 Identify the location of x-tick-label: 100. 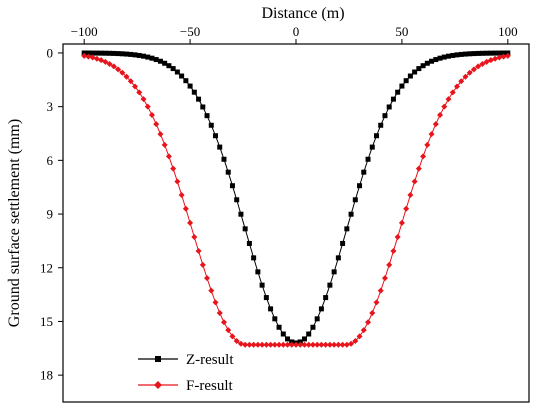
(508, 31).